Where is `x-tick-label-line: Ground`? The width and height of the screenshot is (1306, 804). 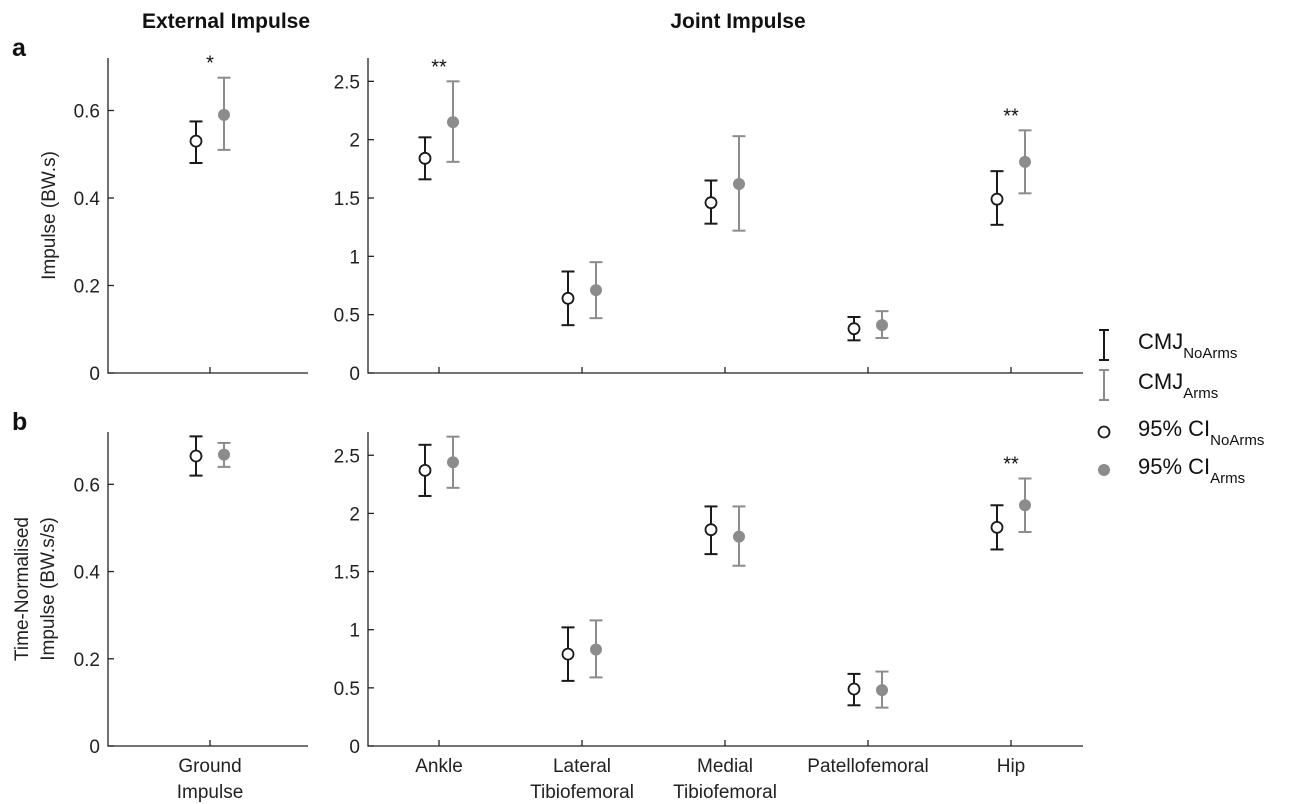 x-tick-label-line: Ground is located at coordinates (209, 766).